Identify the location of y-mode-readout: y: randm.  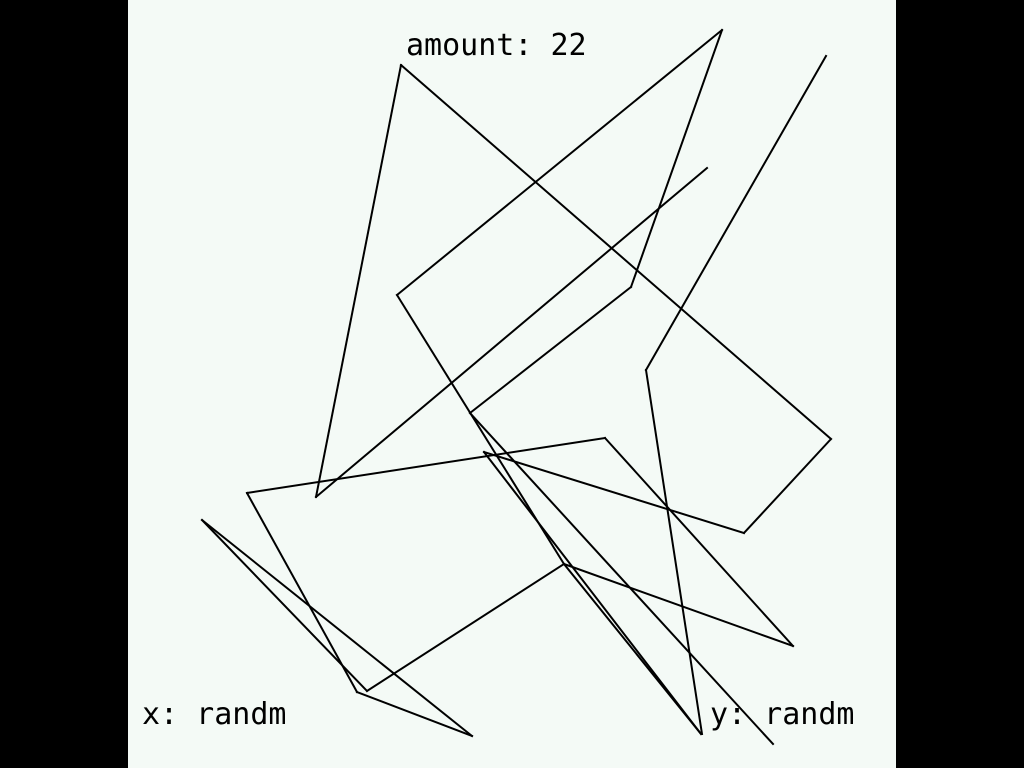
(782, 714).